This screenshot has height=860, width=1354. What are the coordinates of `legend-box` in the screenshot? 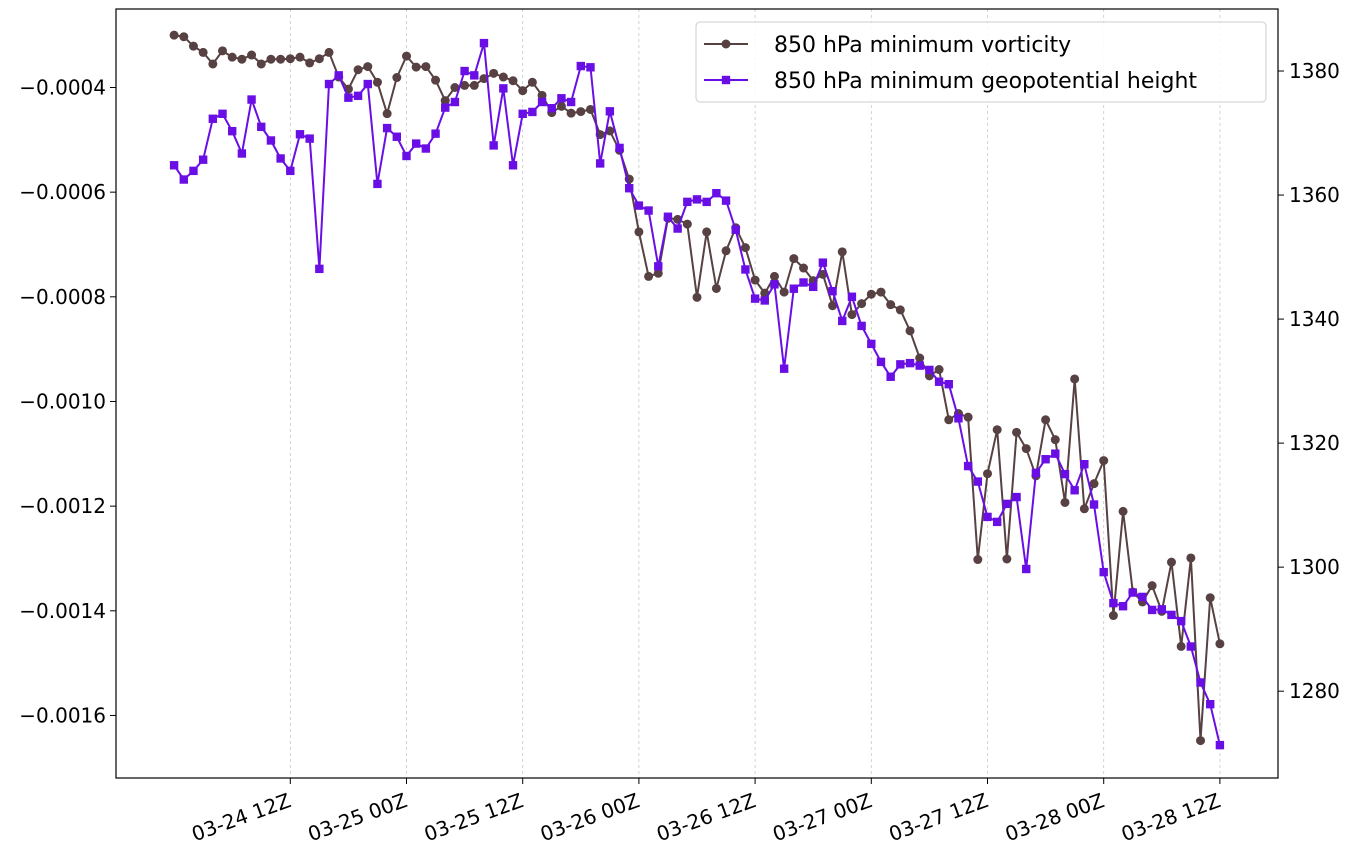 It's located at (981, 62).